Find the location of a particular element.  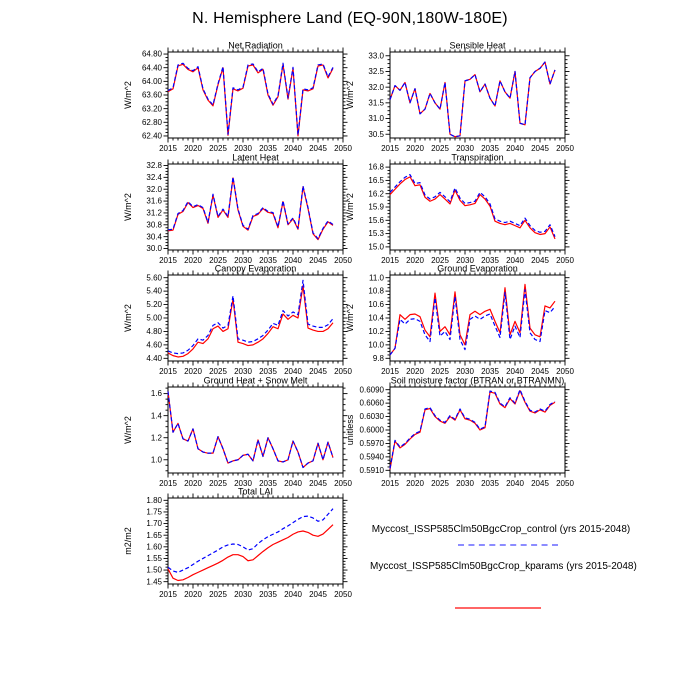

y-tick-label: 10.6 is located at coordinates (376, 304).